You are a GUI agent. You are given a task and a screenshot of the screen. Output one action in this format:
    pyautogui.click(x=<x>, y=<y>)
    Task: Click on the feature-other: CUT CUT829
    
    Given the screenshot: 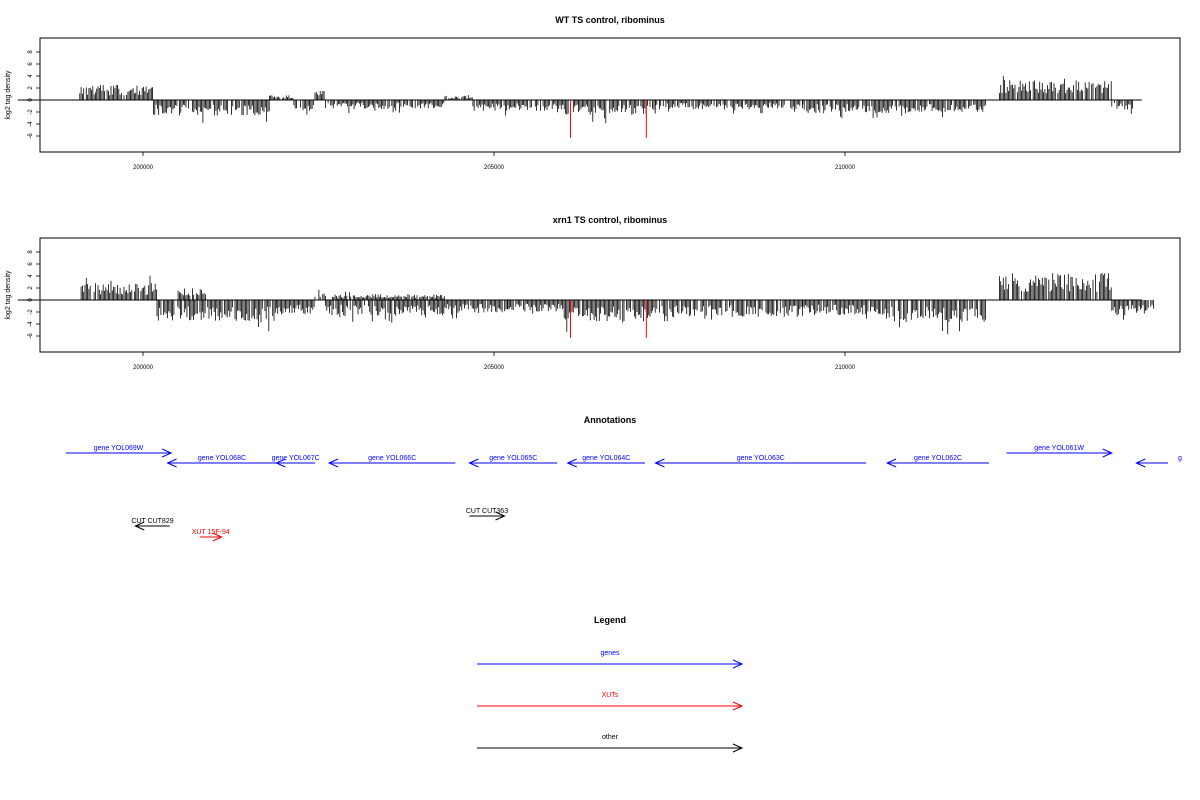 What is the action you would take?
    pyautogui.click(x=152, y=524)
    